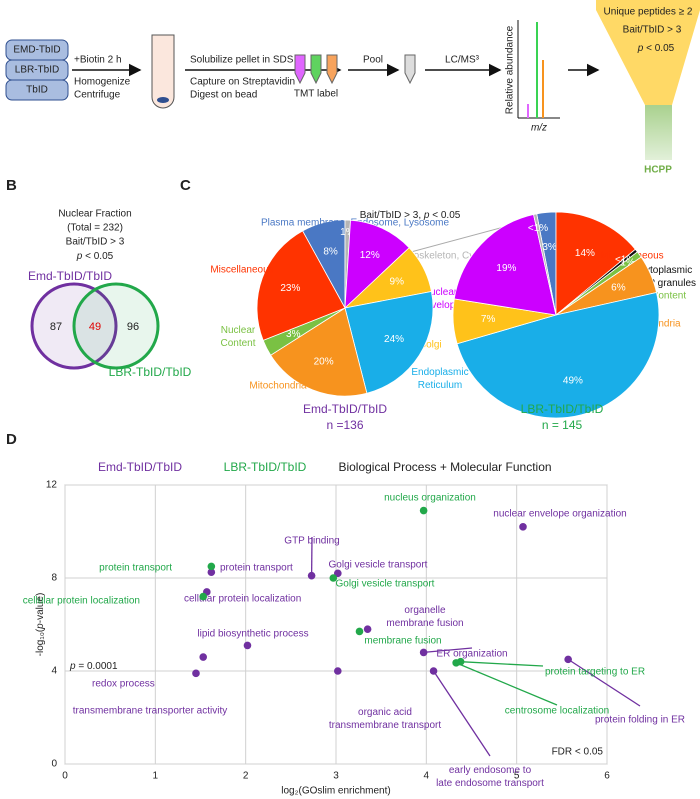  Describe the element at coordinates (385, 719) in the screenshot. I see `point-label: organic acid transmembrane transport` at that location.